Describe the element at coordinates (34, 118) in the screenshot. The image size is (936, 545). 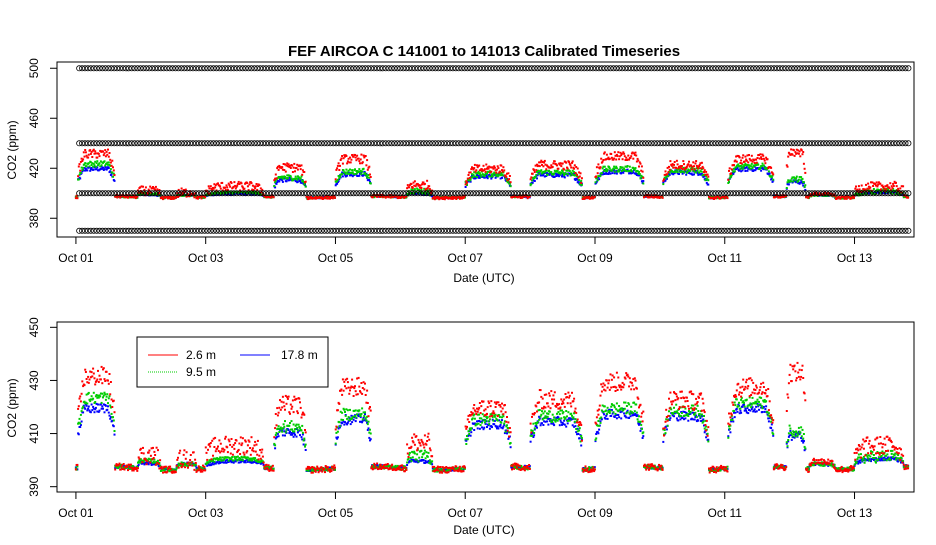
I see `top-y-tick-label: 460` at that location.